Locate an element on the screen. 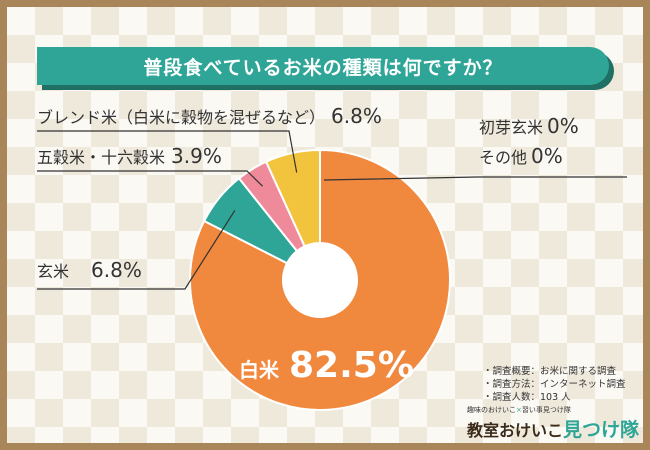 Image resolution: width=650 pixels, height=450 pixels. logo-wordmark: 教室おけいこ見つけ隊 is located at coordinates (553, 430).